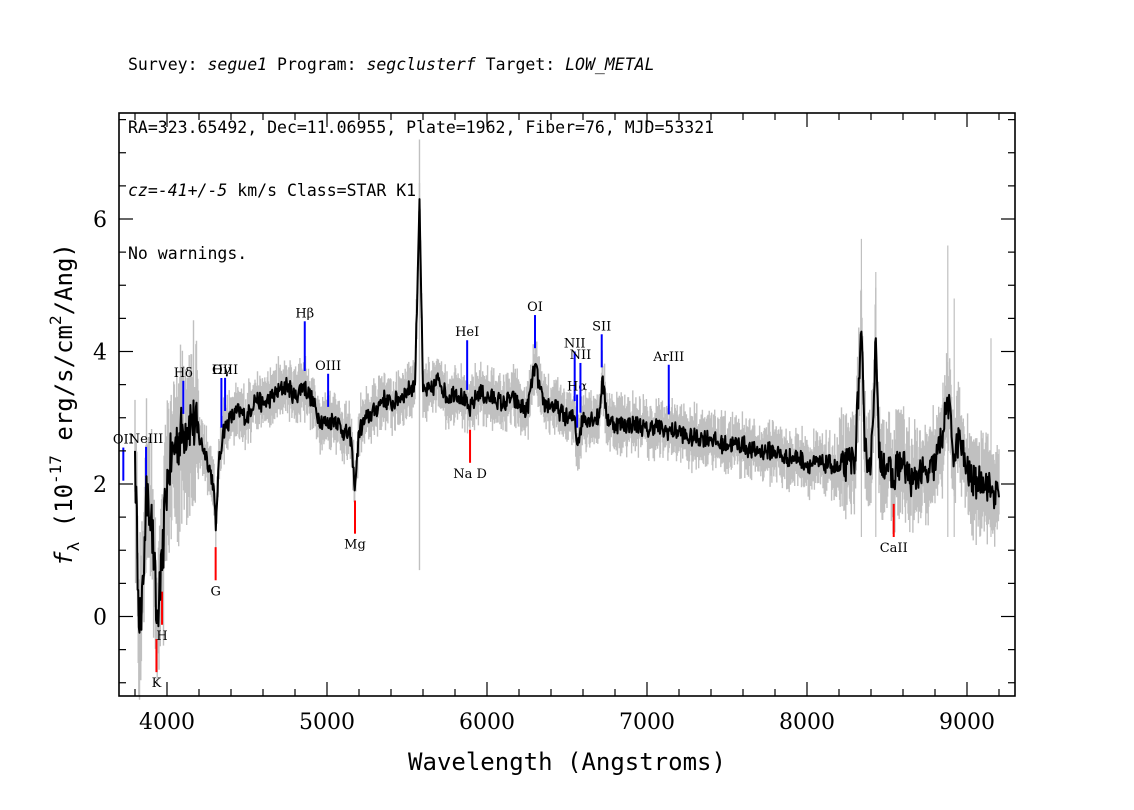  Describe the element at coordinates (64, 279) in the screenshot. I see `y-axis-title-part: /Ang)` at that location.